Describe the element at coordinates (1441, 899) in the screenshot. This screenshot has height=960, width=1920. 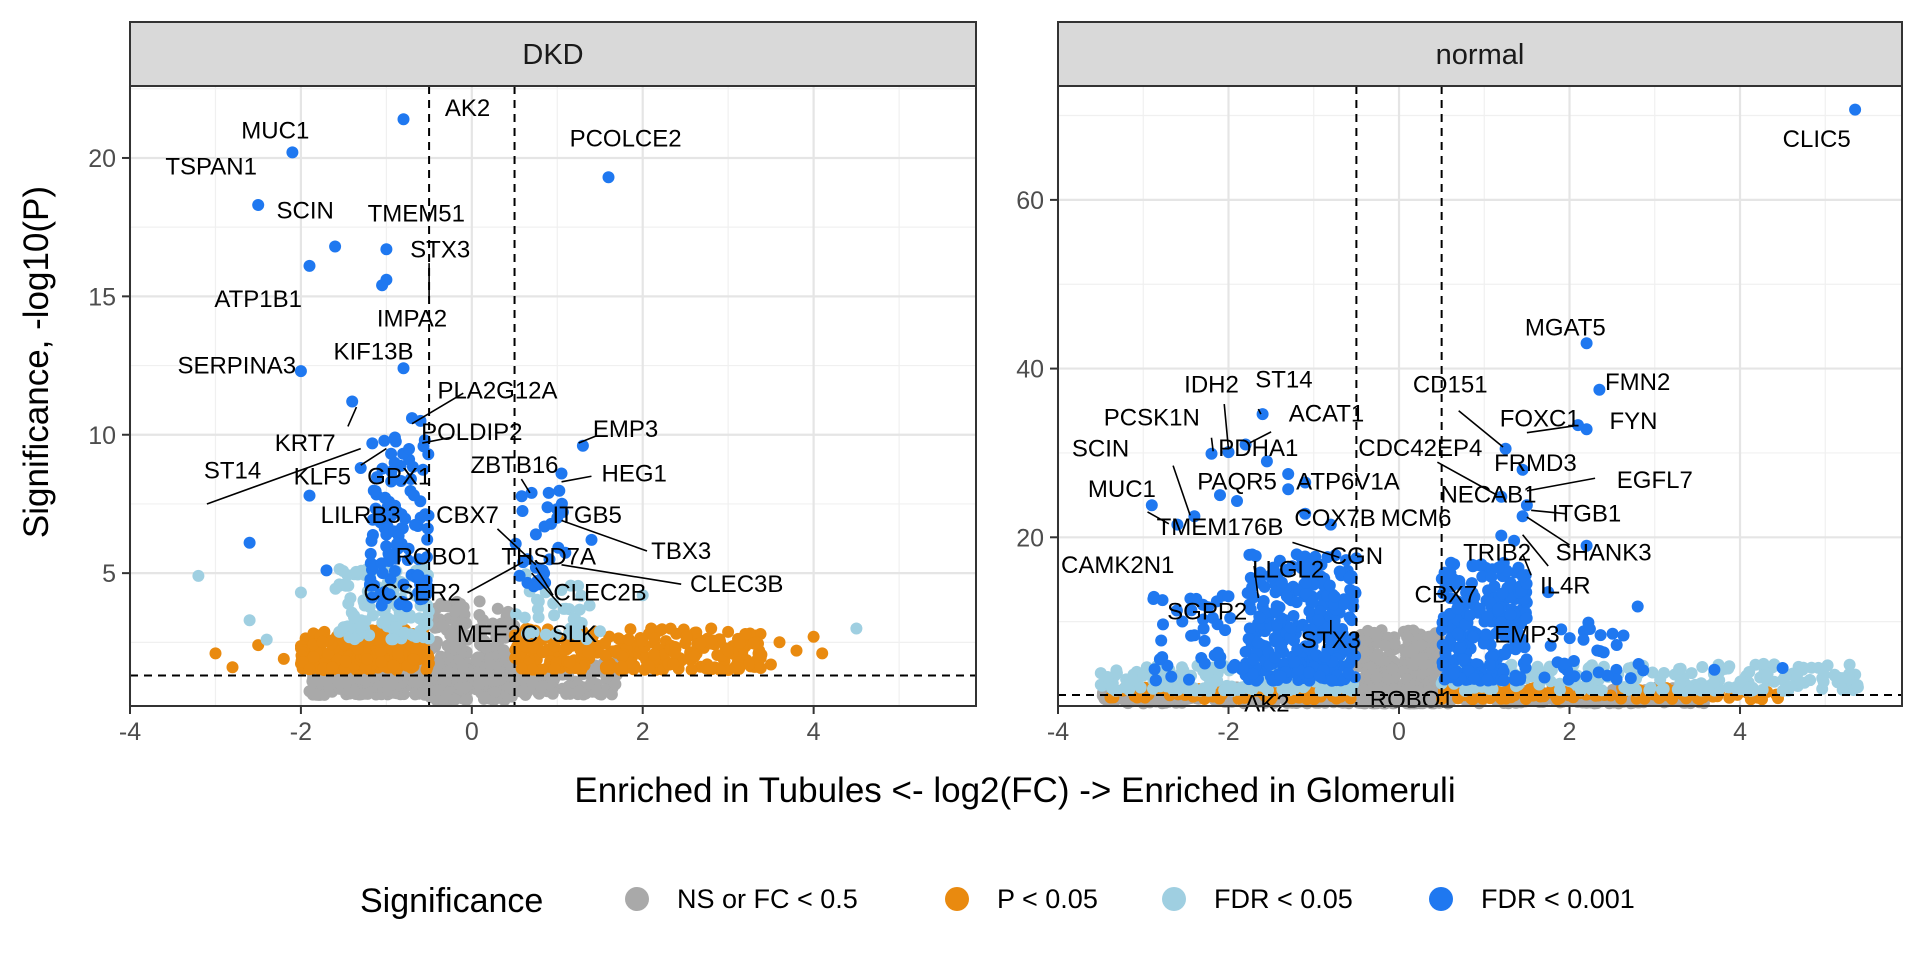
I see `legend-swatch-fdr001` at that location.